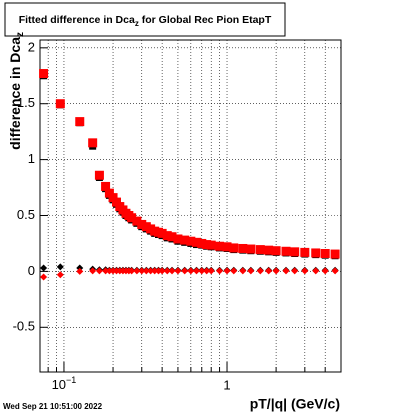  I want to click on title-box, so click(145, 19).